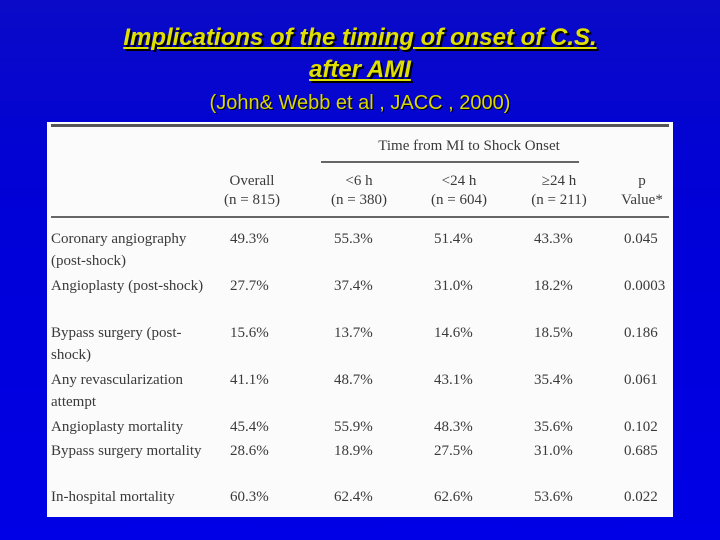 Image resolution: width=720 pixels, height=540 pixels. Describe the element at coordinates (360, 69) in the screenshot. I see `slide-title-line2: after AMI` at that location.